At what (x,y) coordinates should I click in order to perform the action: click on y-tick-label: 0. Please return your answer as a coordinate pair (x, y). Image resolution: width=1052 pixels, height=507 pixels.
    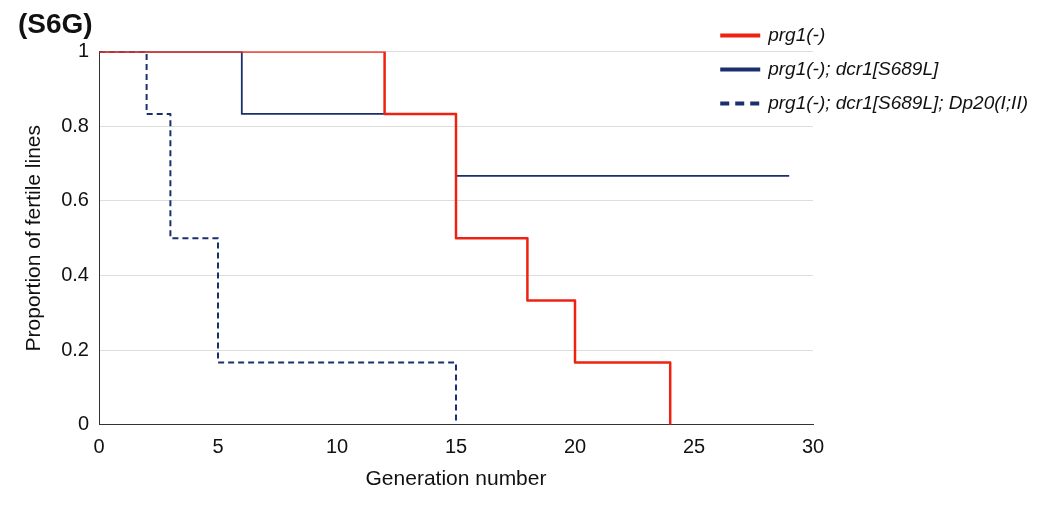
    Looking at the image, I should click on (83, 423).